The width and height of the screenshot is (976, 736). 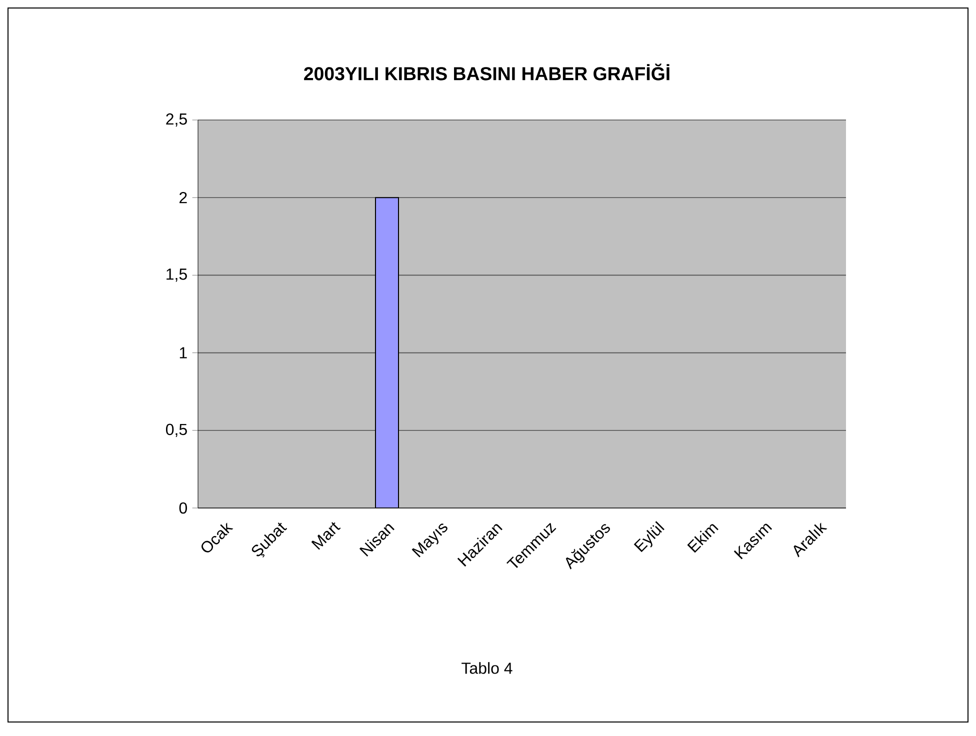 What do you see at coordinates (176, 275) in the screenshot?
I see `y-tick-label: 1,5` at bounding box center [176, 275].